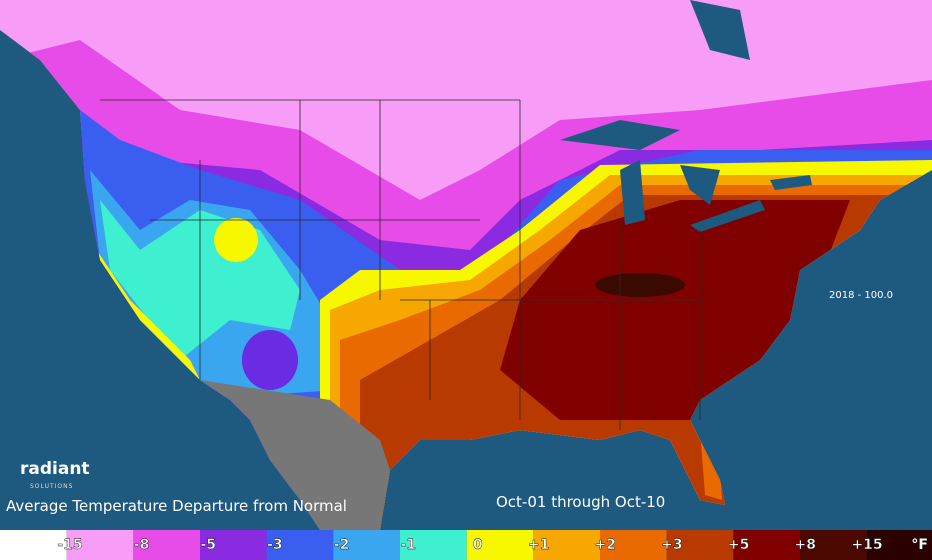  Describe the element at coordinates (738, 545) in the screenshot. I see `legend-label: +5` at that location.